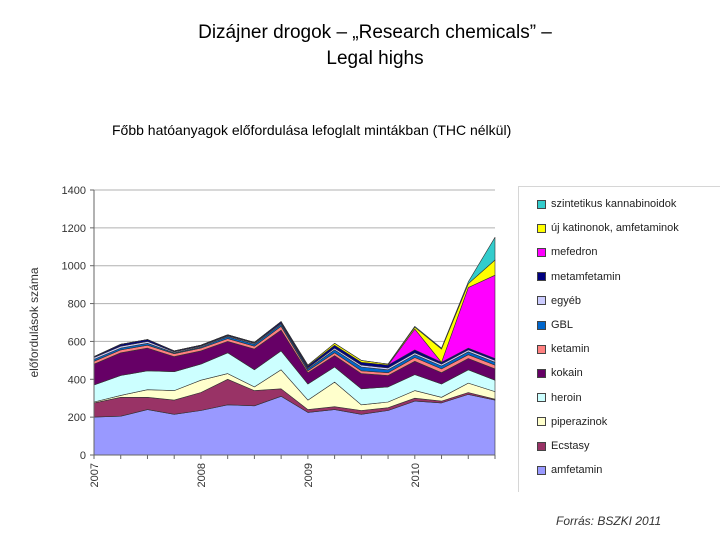 The image size is (720, 540). I want to click on legend-item: kokain, so click(560, 373).